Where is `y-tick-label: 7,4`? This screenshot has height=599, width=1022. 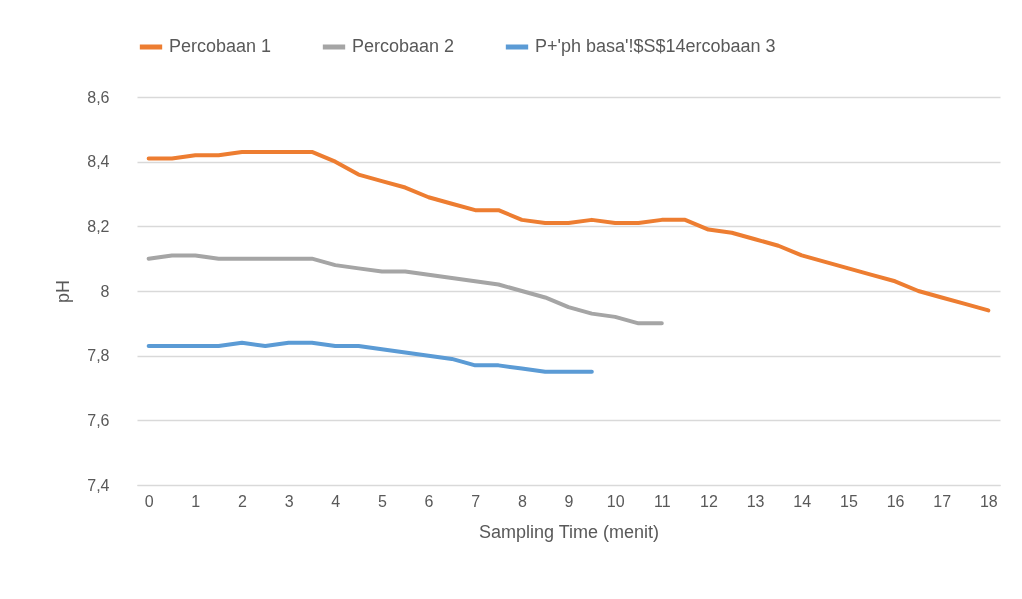 y-tick-label: 7,4 is located at coordinates (98, 485).